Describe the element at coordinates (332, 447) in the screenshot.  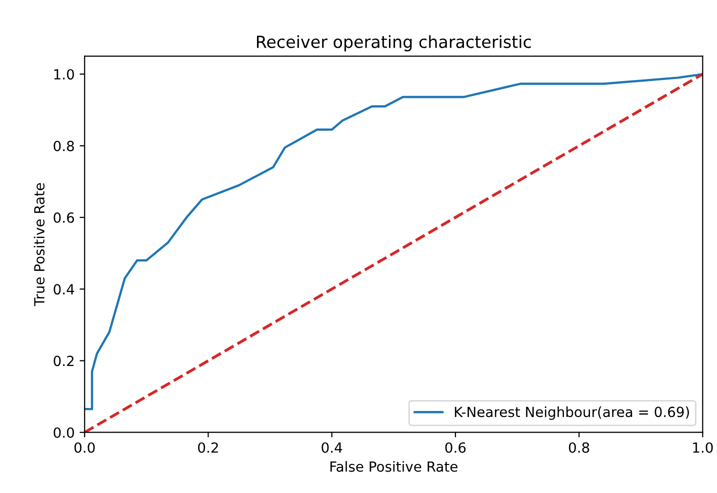
I see `x-tick-label: 0.4` at that location.